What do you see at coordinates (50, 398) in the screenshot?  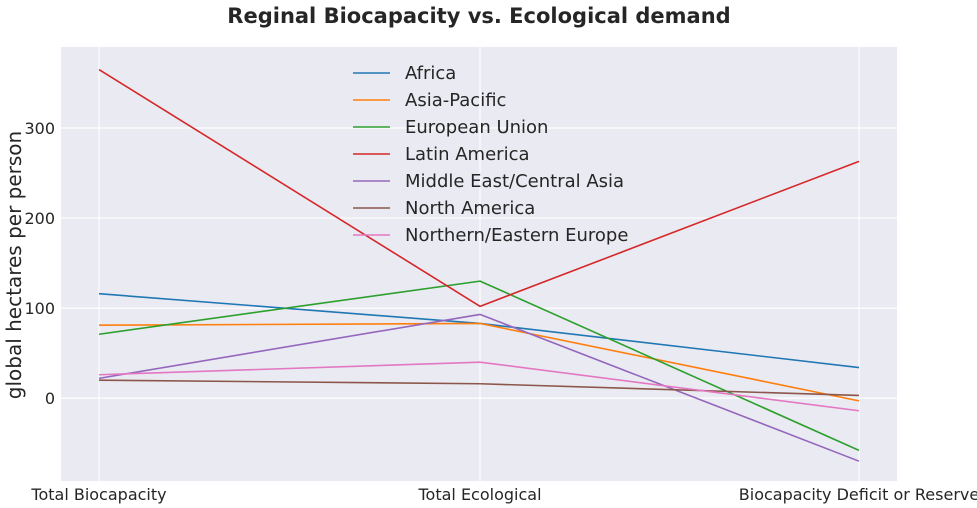 I see `y-tick-label: 0` at bounding box center [50, 398].